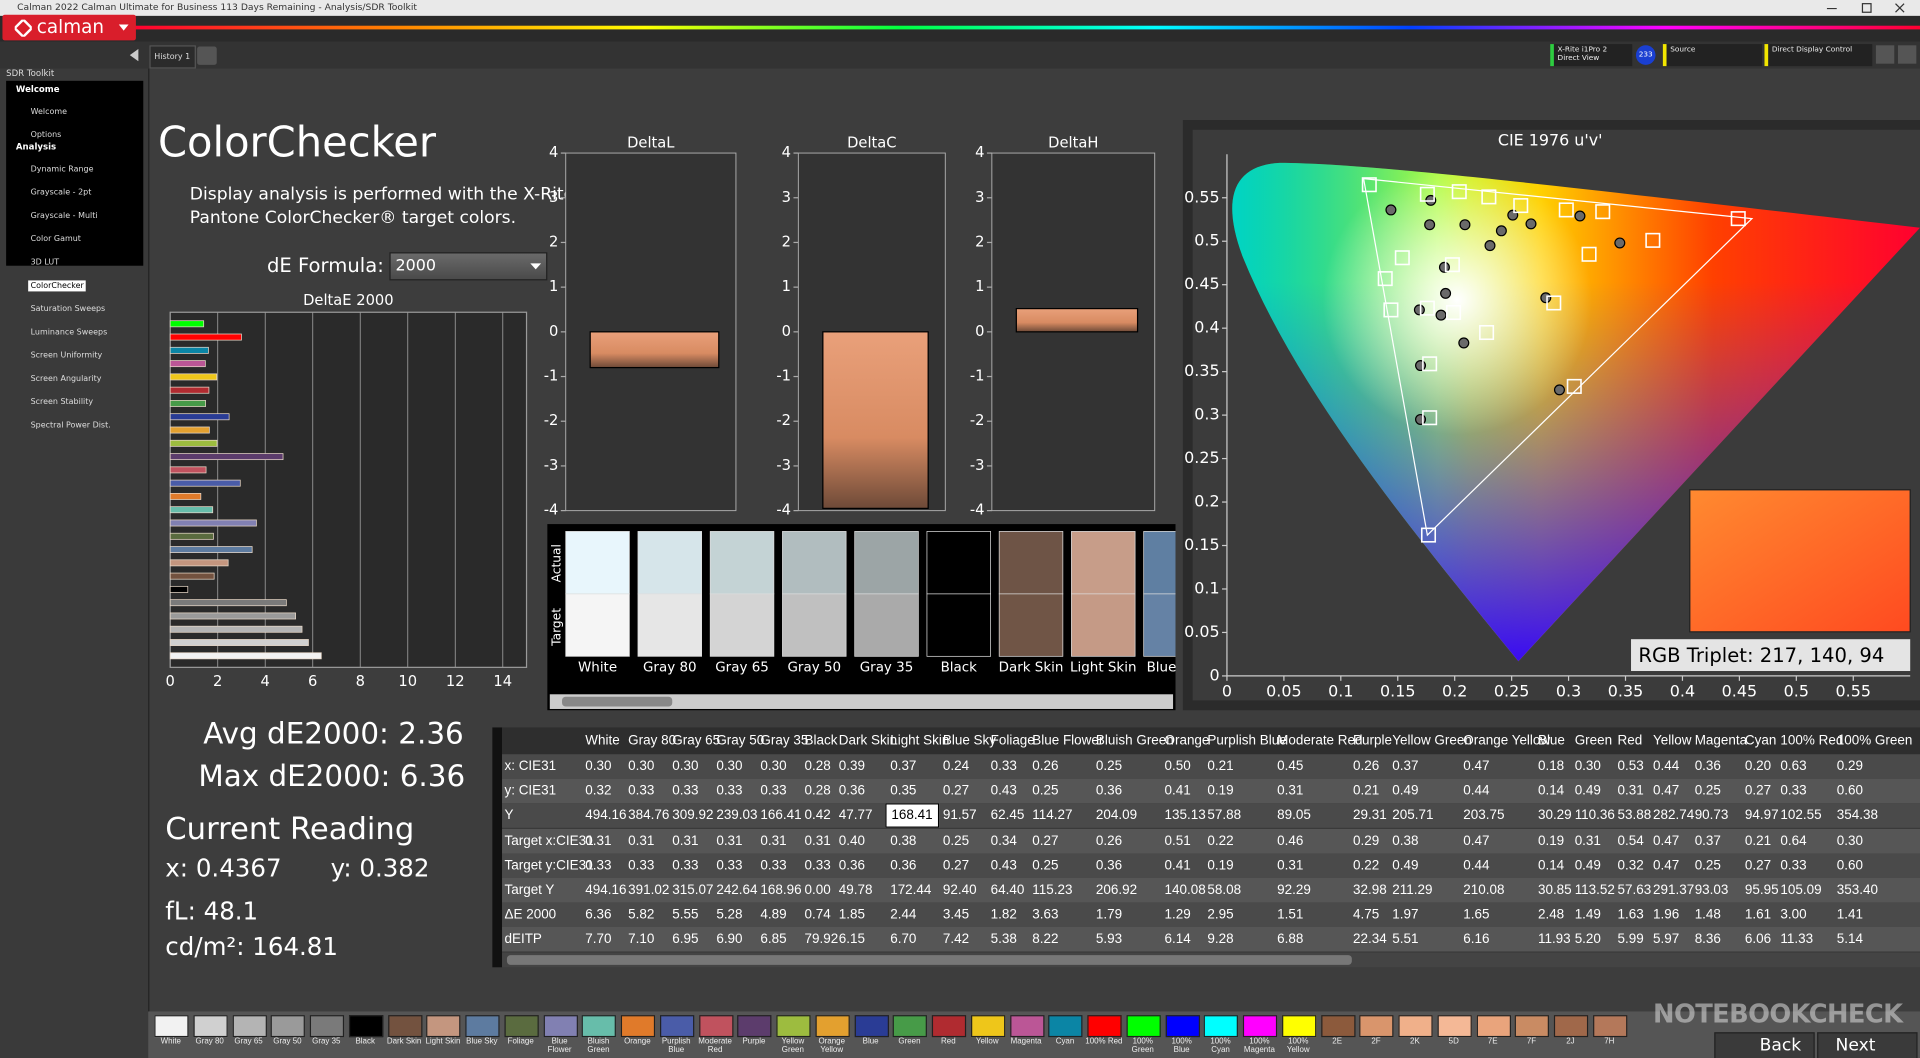  What do you see at coordinates (61, 192) in the screenshot?
I see `tree-item: Grayscale - 2pt` at bounding box center [61, 192].